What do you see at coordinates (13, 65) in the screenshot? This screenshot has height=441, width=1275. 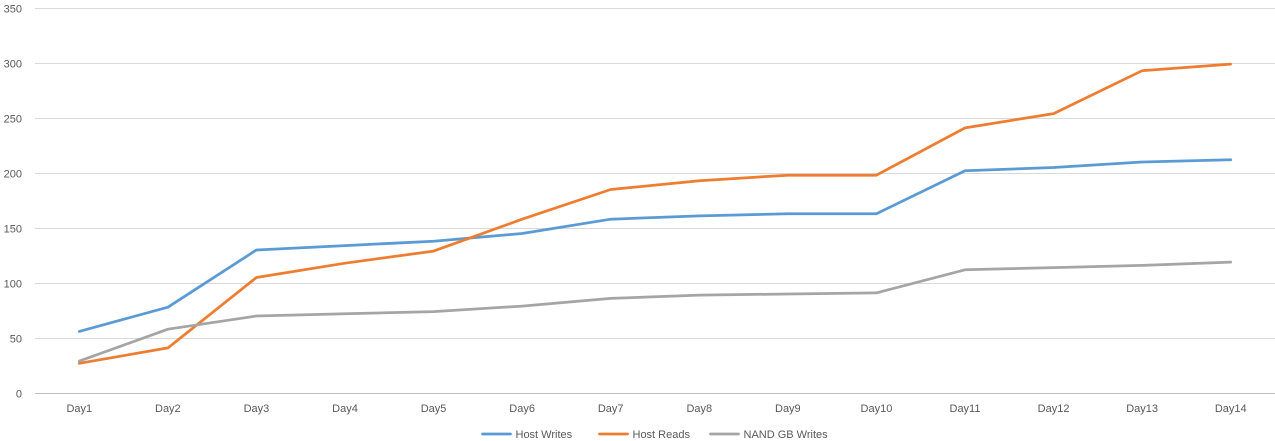 I see `y-tick-label: 300` at bounding box center [13, 65].